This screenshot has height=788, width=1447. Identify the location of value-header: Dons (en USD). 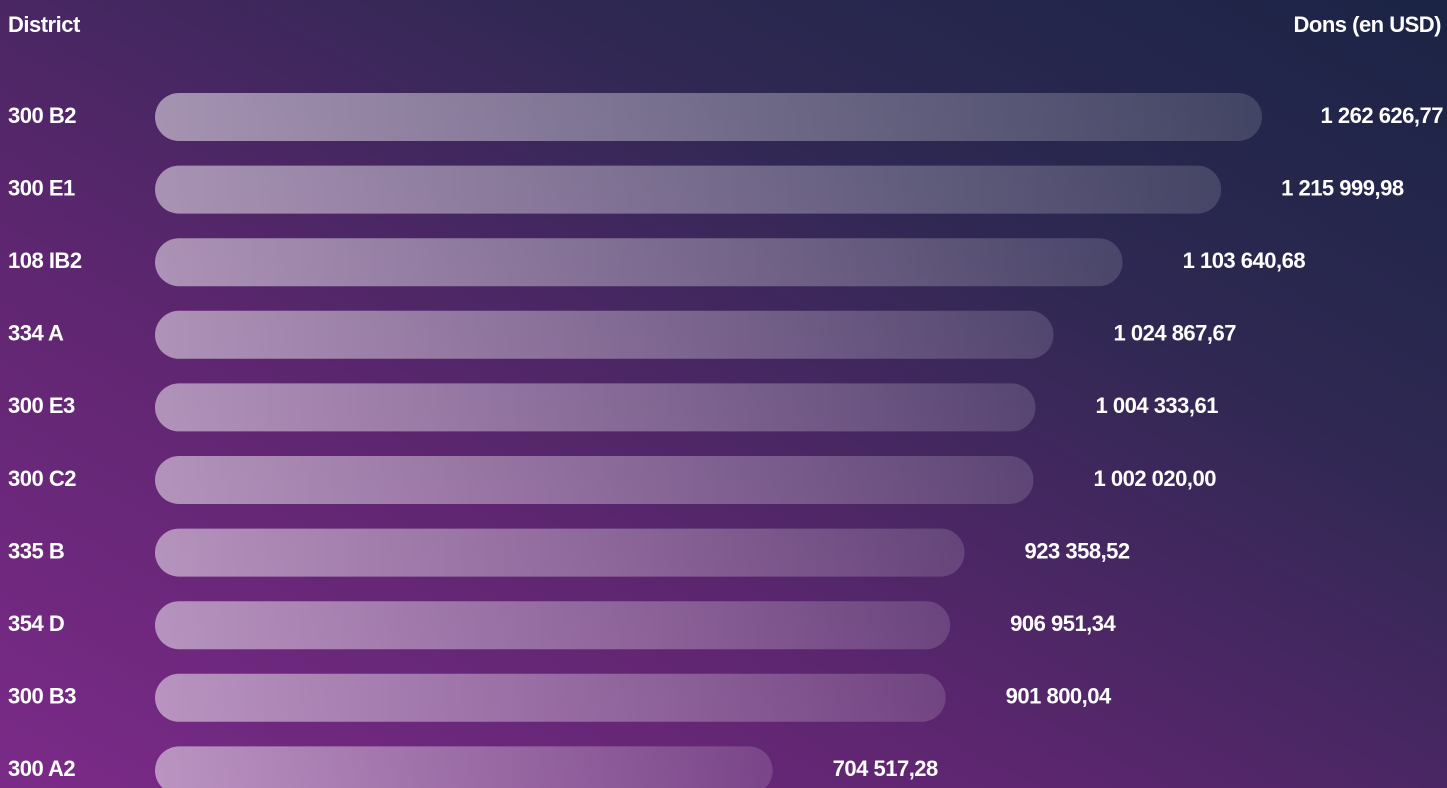
(1368, 24).